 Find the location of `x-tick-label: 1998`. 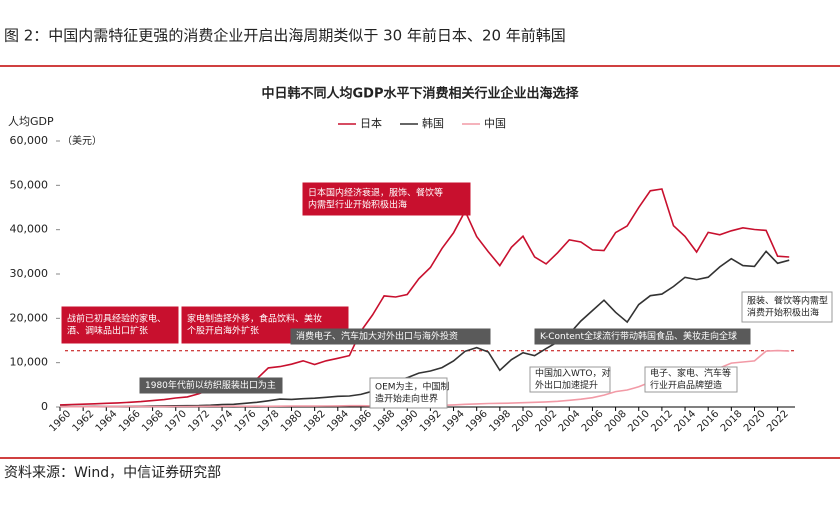

x-tick-label: 1998 is located at coordinates (500, 421).